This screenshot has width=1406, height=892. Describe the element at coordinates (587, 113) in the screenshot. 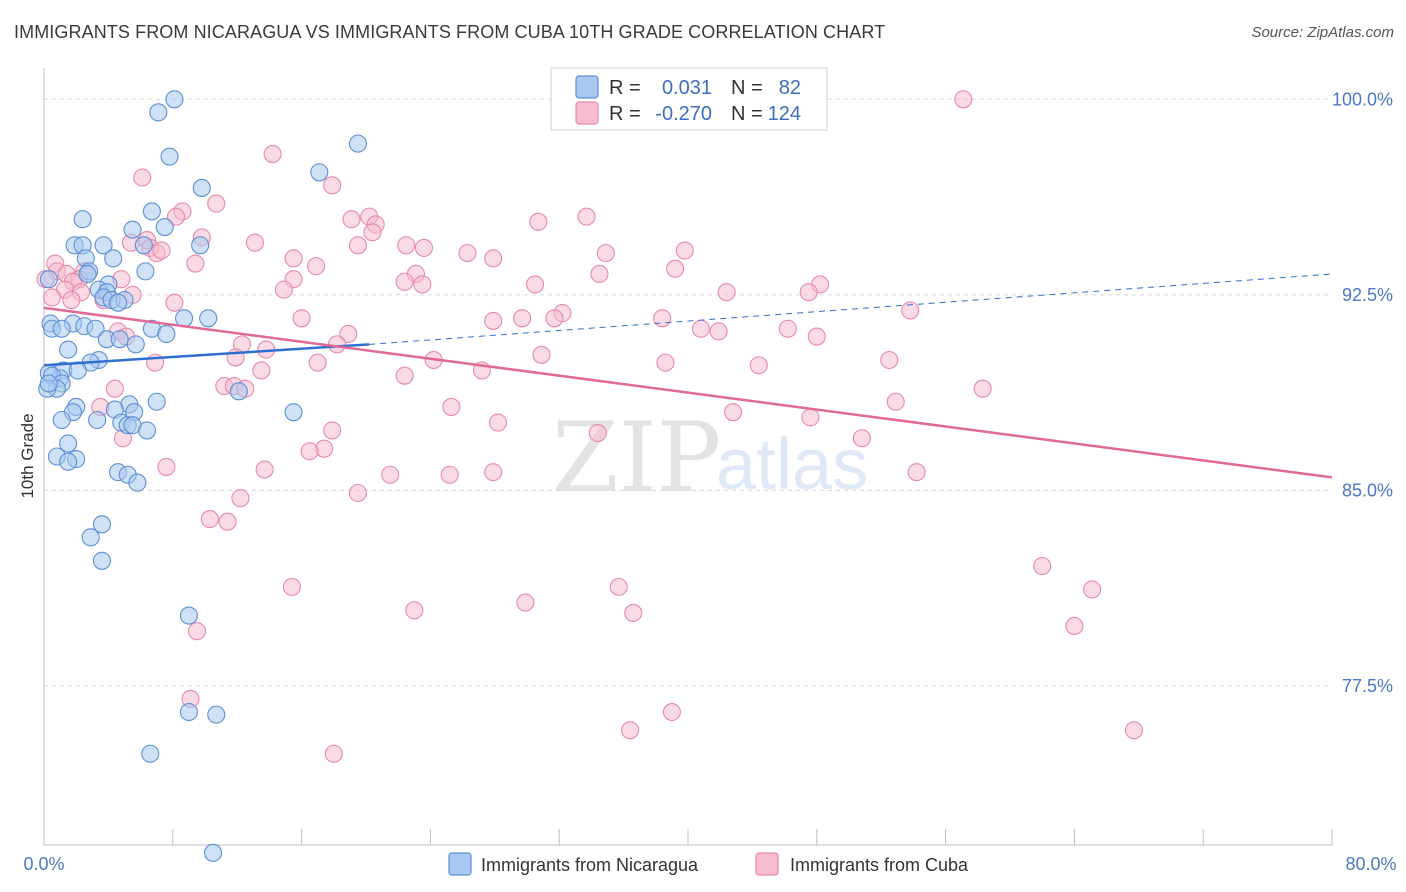

I see `stats-swatch-cuba` at that location.